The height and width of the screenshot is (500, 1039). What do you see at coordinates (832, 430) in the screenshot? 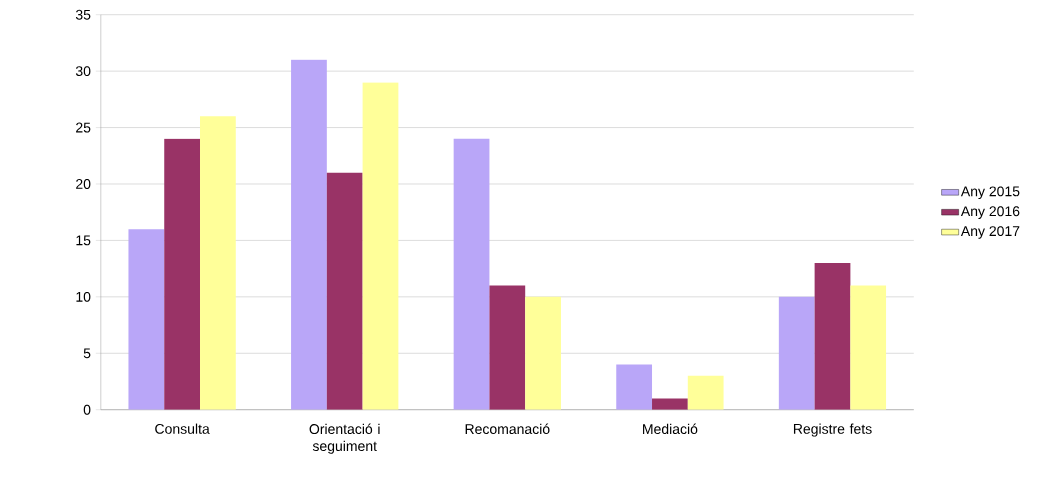
I see `x-tick-label: Registre fets` at bounding box center [832, 430].